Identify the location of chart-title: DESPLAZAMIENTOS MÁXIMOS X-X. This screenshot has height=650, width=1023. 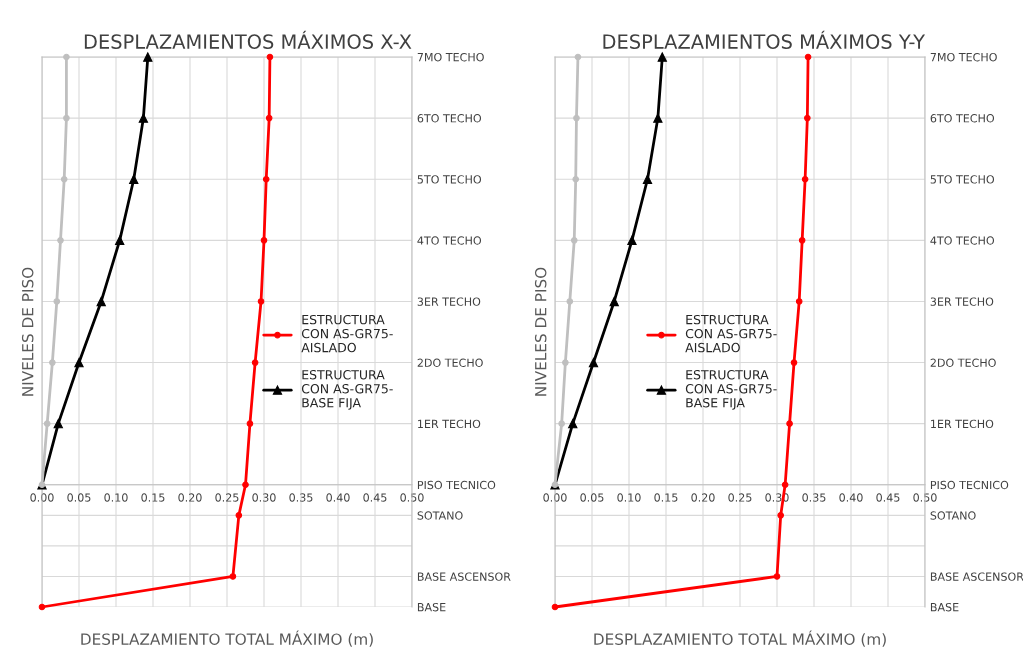
(248, 39).